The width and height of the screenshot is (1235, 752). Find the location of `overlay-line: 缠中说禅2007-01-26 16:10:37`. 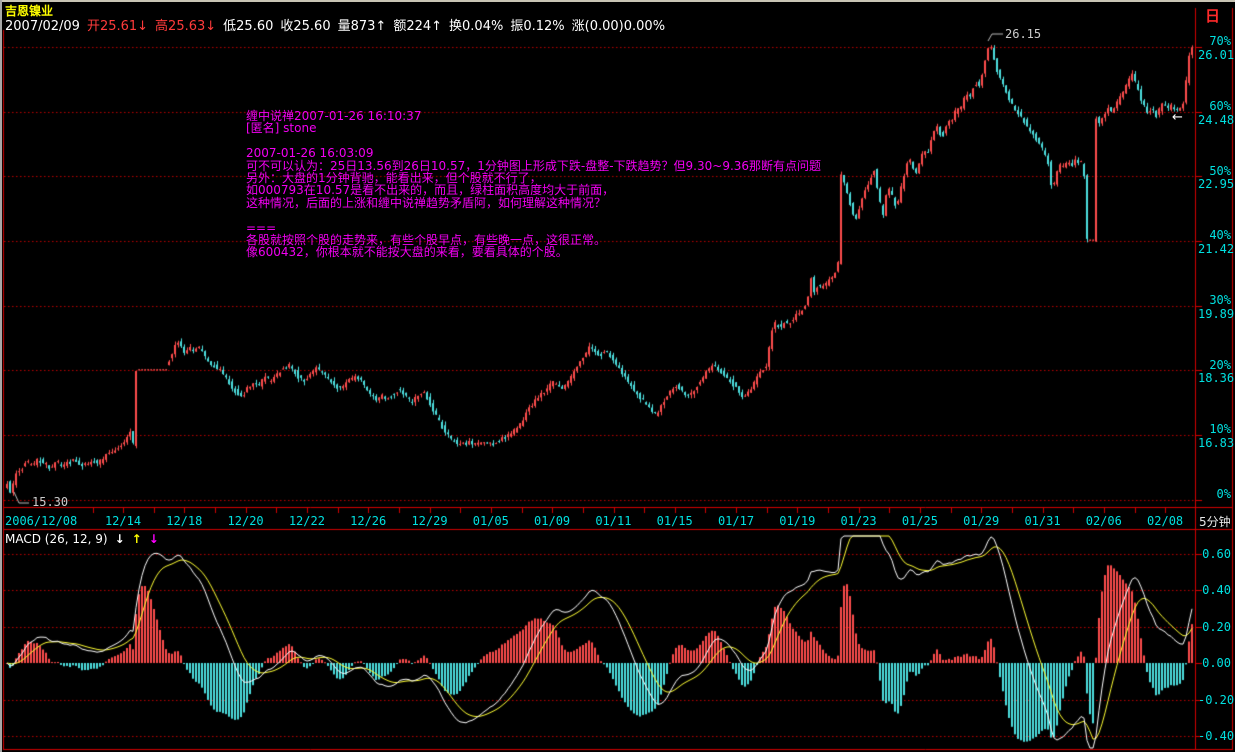

overlay-line: 缠中说禅2007-01-26 16:10:37 is located at coordinates (334, 116).